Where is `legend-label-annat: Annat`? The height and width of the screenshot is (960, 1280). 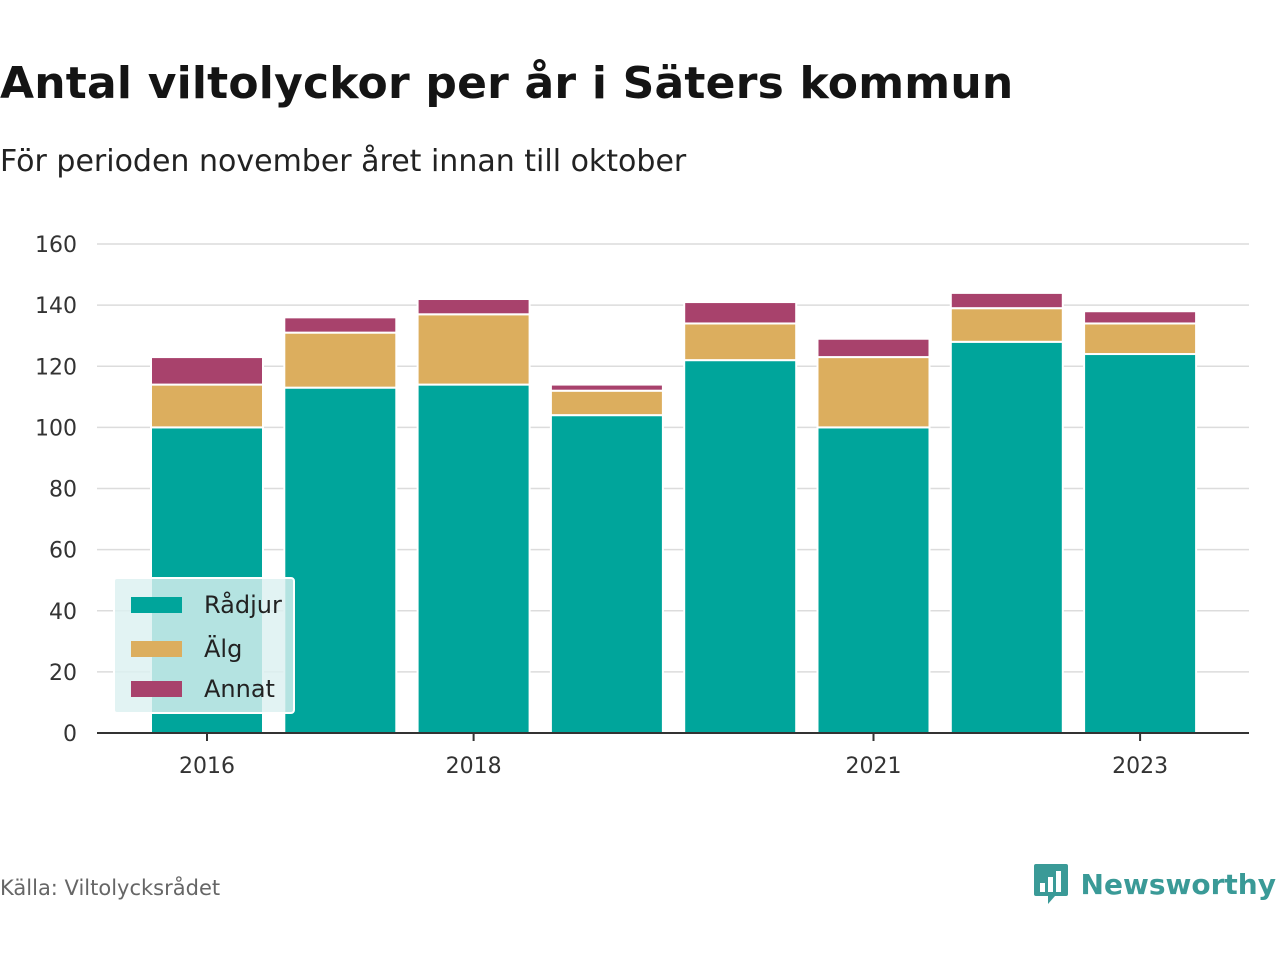 legend-label-annat: Annat is located at coordinates (239, 689).